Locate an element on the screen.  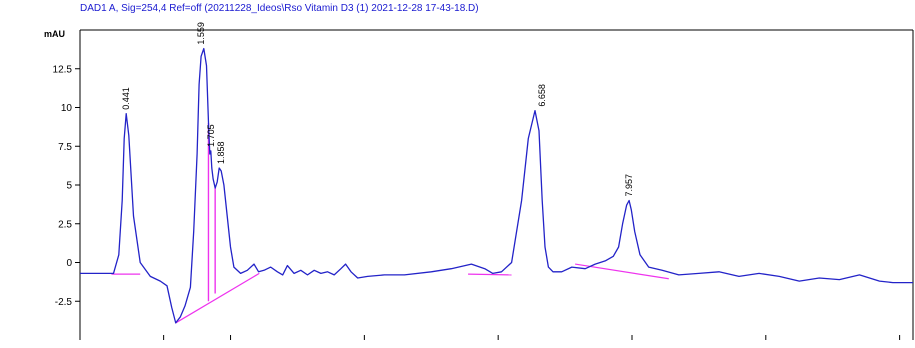
peak-label: 1.559 is located at coordinates (201, 33).